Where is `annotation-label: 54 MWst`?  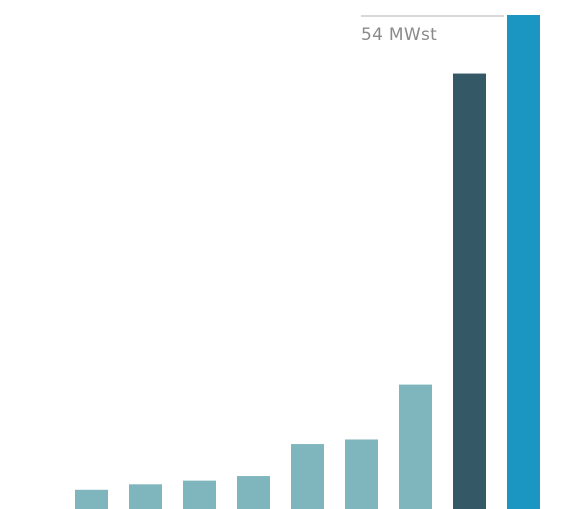
annotation-label: 54 MWst is located at coordinates (399, 35).